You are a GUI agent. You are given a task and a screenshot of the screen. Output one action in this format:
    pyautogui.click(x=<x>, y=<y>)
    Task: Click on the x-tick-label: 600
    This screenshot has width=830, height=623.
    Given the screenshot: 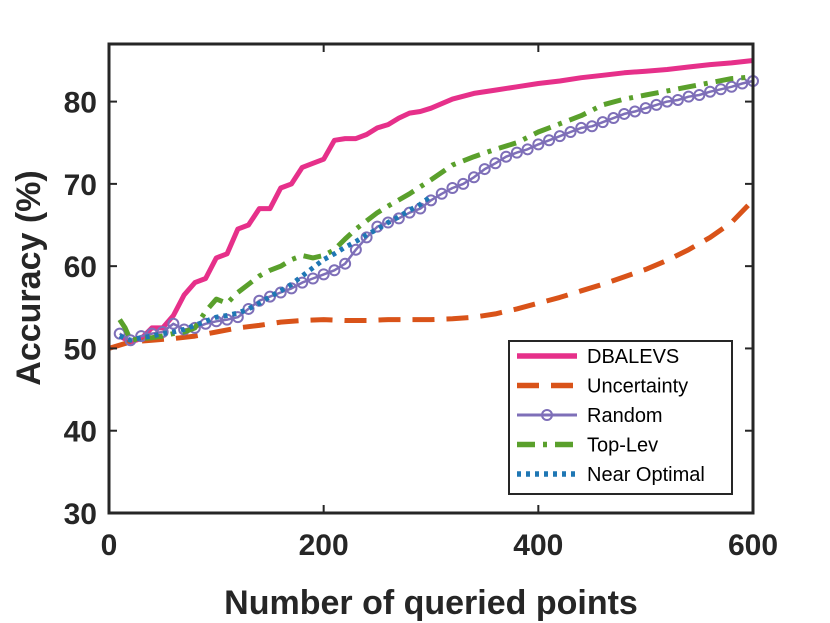 What is the action you would take?
    pyautogui.click(x=753, y=545)
    